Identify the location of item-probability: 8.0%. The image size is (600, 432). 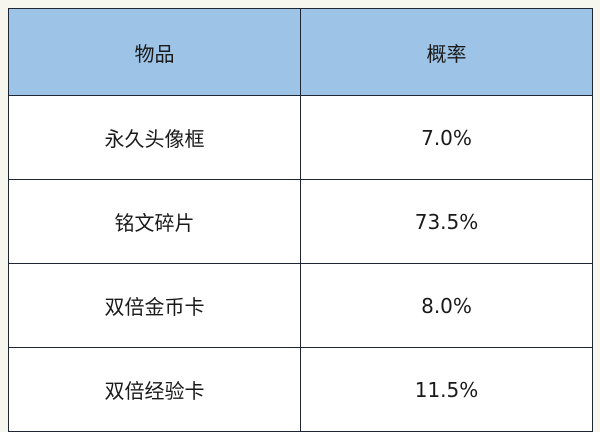
(446, 305).